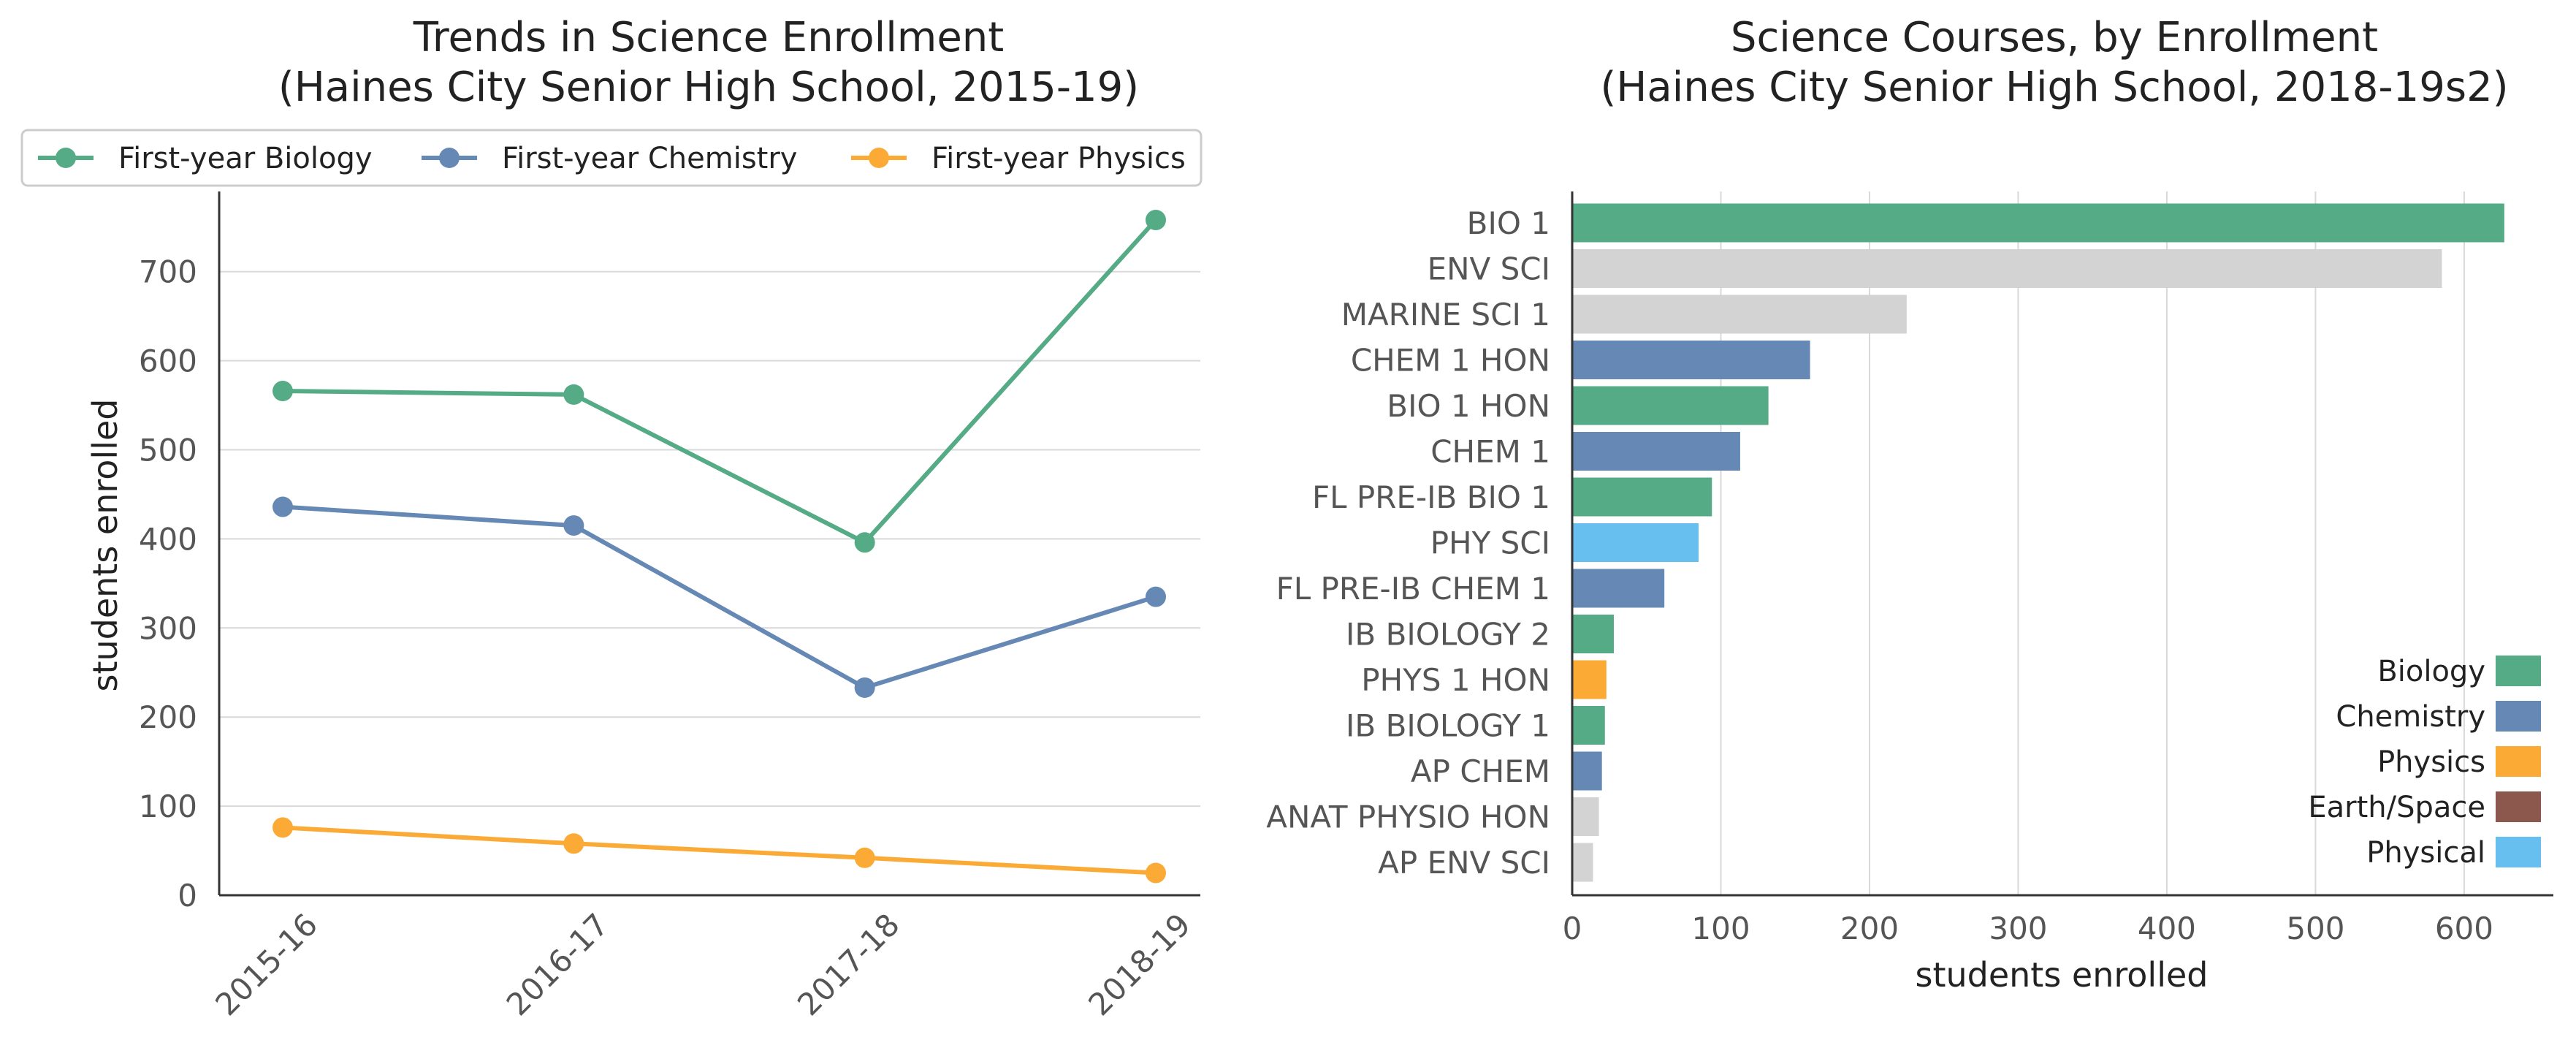 The height and width of the screenshot is (1056, 2576). I want to click on legend-item: Physical, so click(2453, 853).